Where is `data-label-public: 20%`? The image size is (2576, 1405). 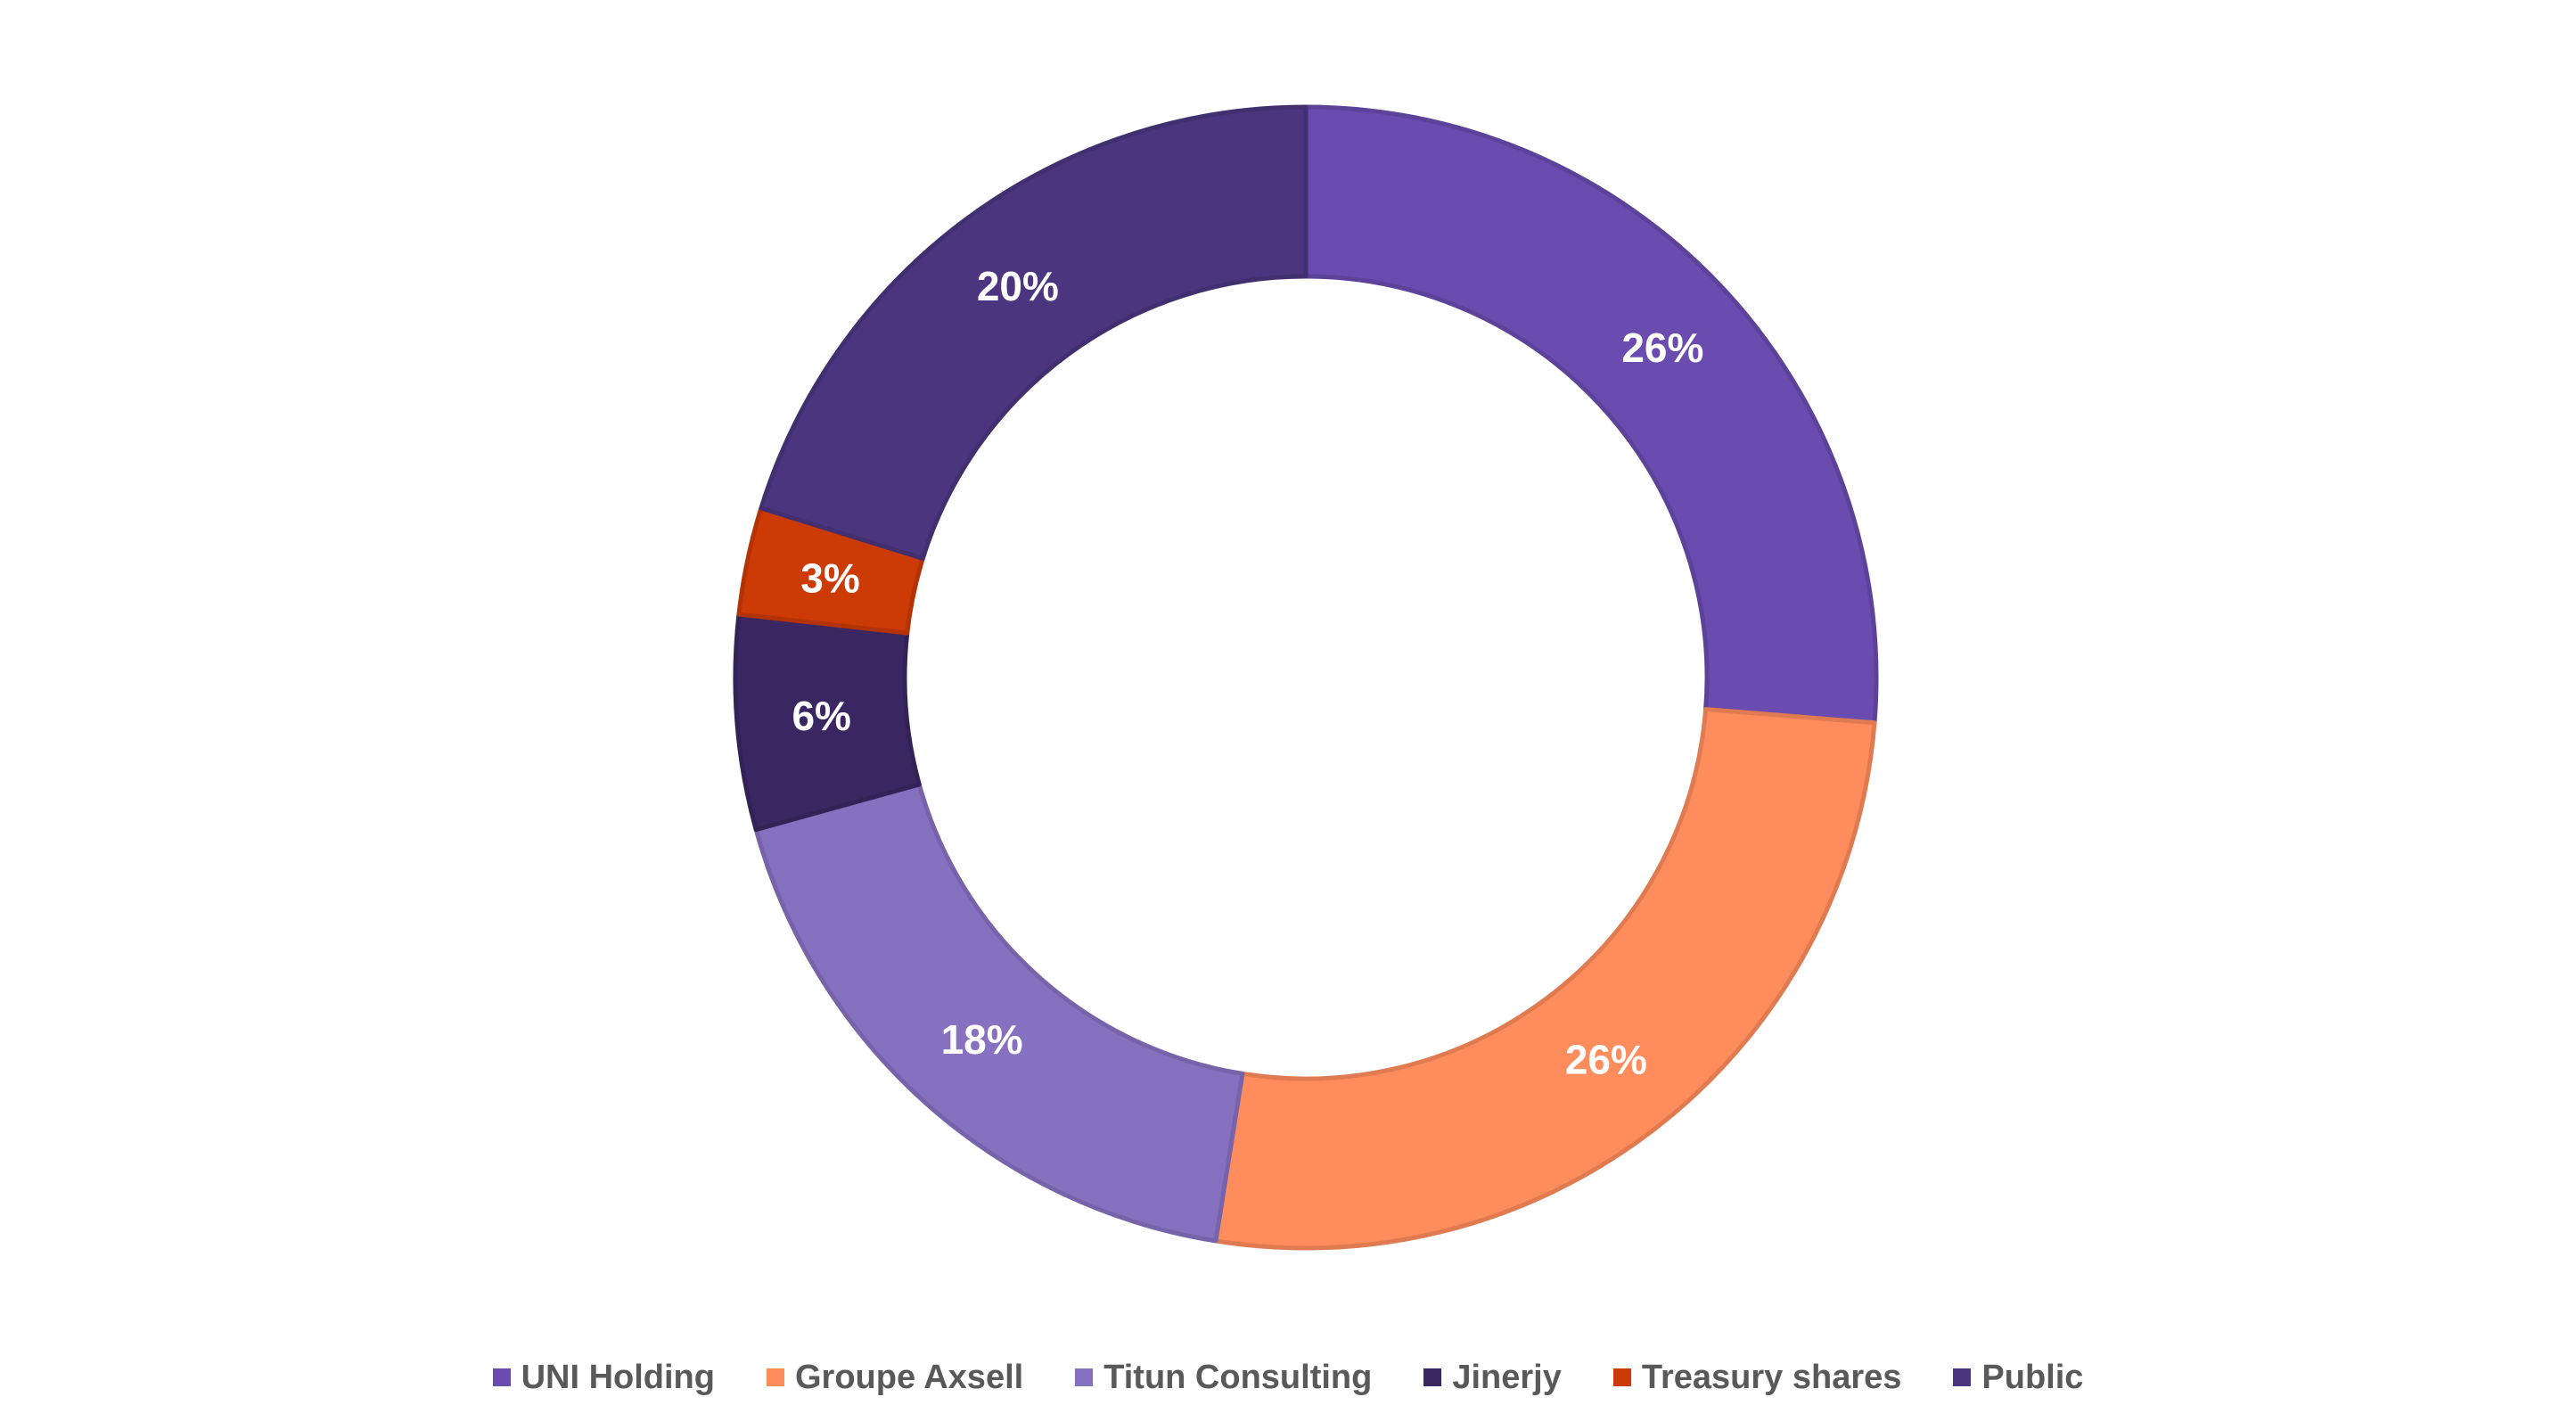
data-label-public: 20% is located at coordinates (1018, 286).